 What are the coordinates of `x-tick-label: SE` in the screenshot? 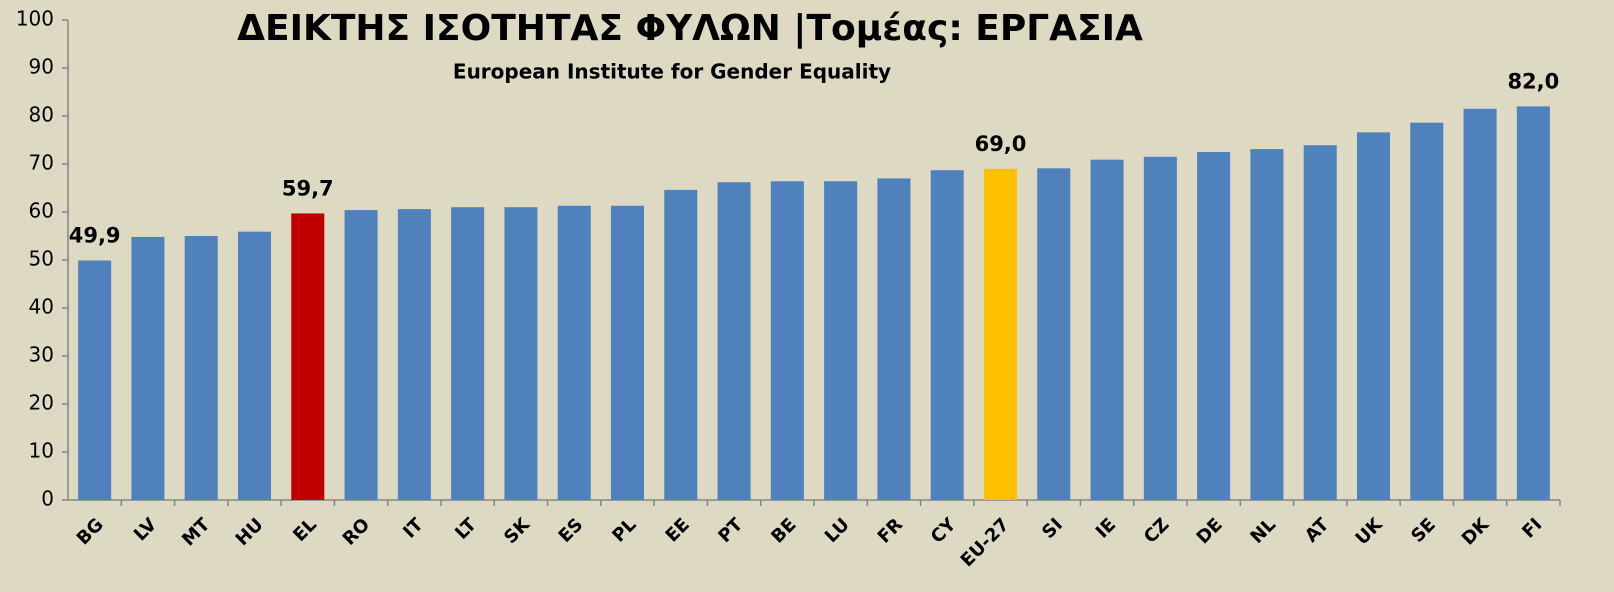 It's located at (1423, 530).